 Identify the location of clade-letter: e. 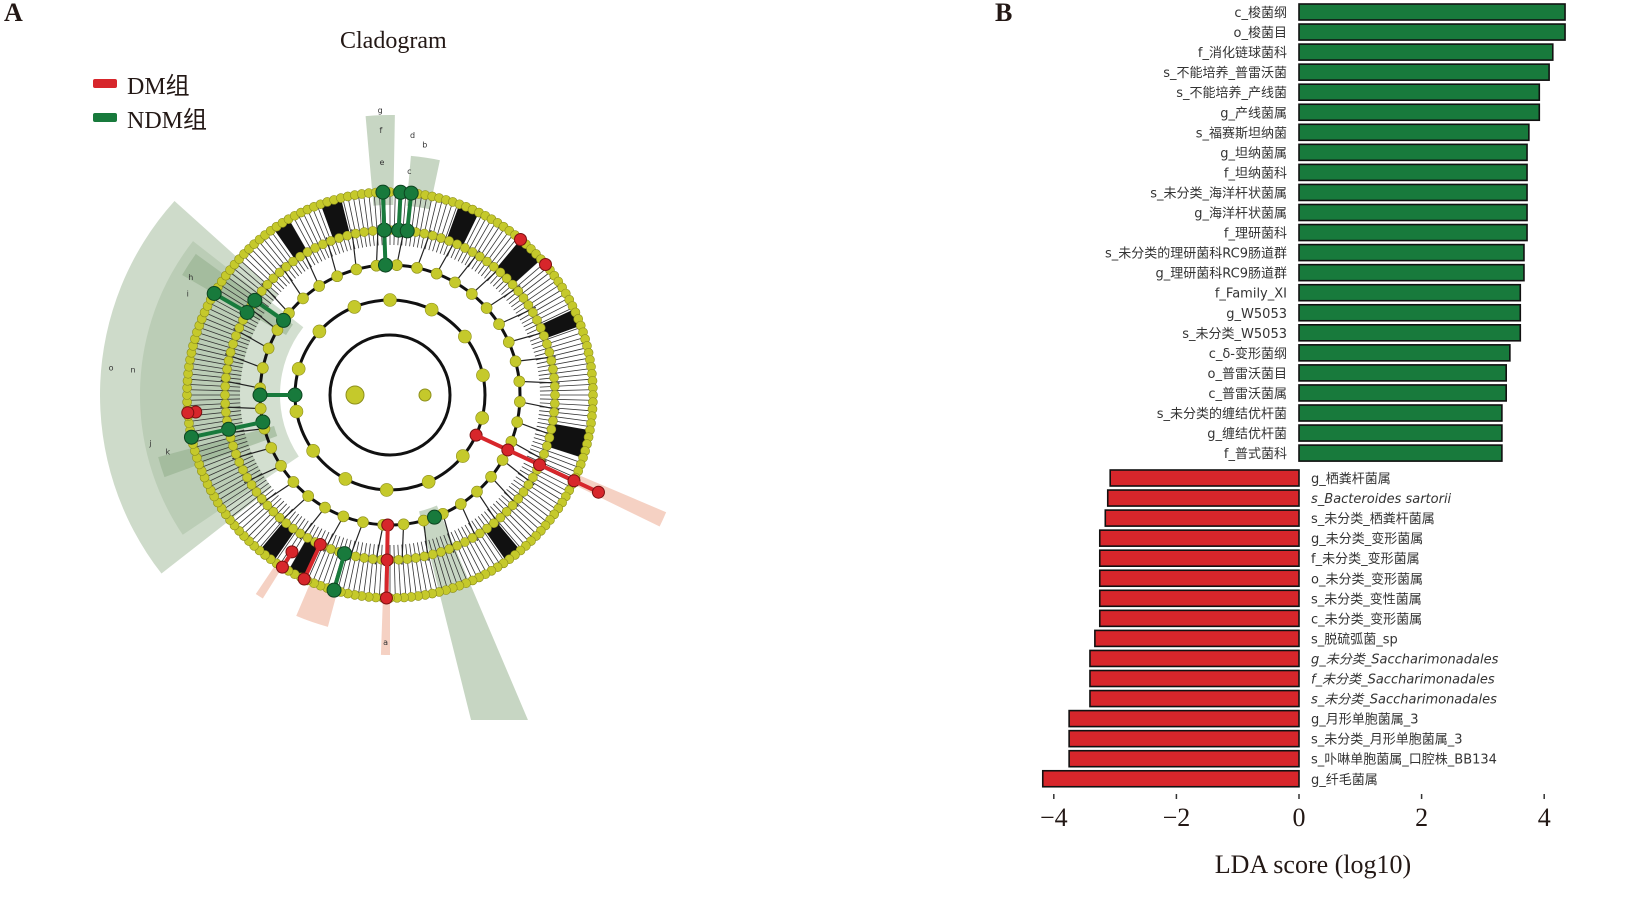
(382, 162).